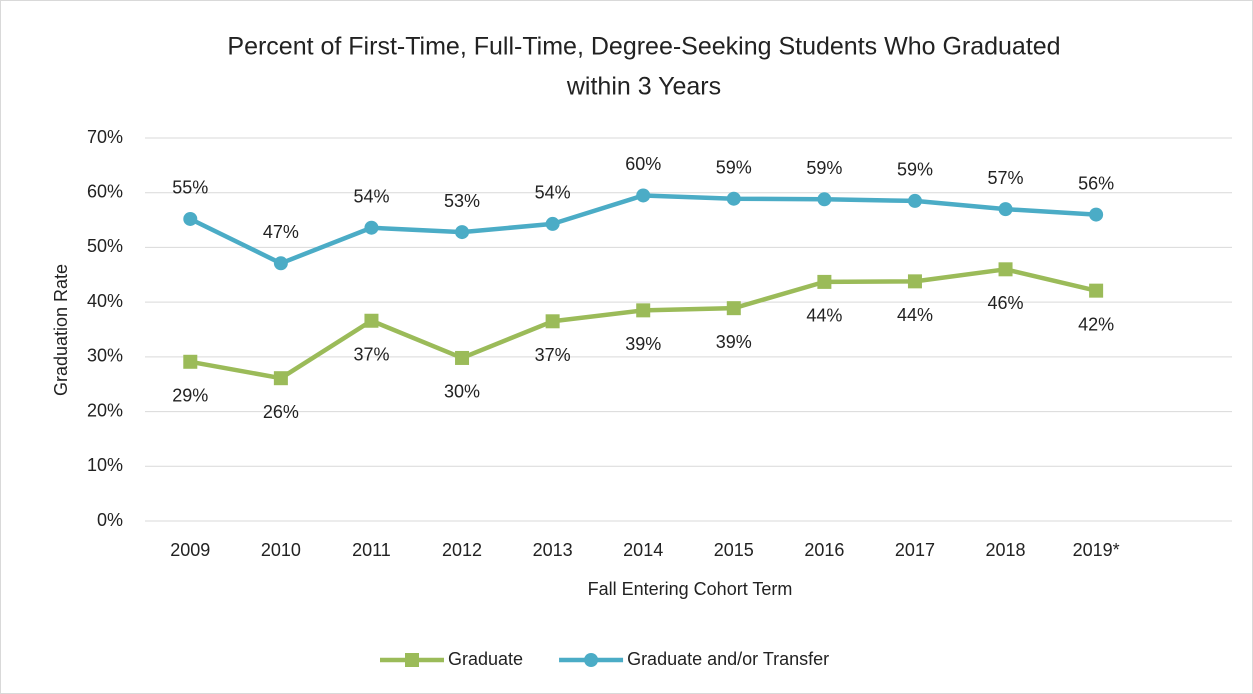 The width and height of the screenshot is (1253, 694). Describe the element at coordinates (485, 659) in the screenshot. I see `legend-label: Graduate` at that location.